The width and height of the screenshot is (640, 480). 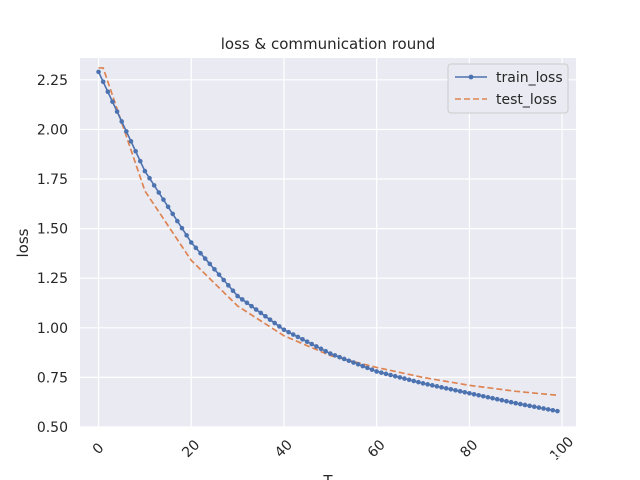 I want to click on y-tick-label: 2.25, so click(x=52, y=81).